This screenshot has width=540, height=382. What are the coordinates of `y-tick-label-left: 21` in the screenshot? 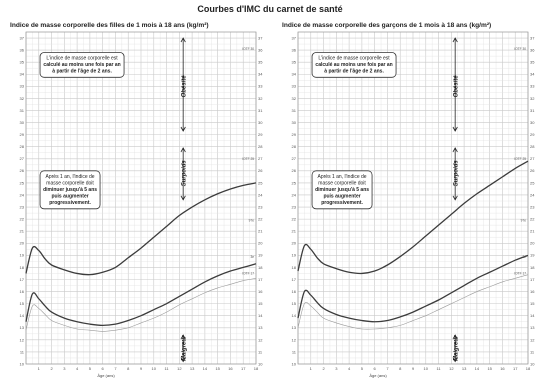 It's located at (294, 231).